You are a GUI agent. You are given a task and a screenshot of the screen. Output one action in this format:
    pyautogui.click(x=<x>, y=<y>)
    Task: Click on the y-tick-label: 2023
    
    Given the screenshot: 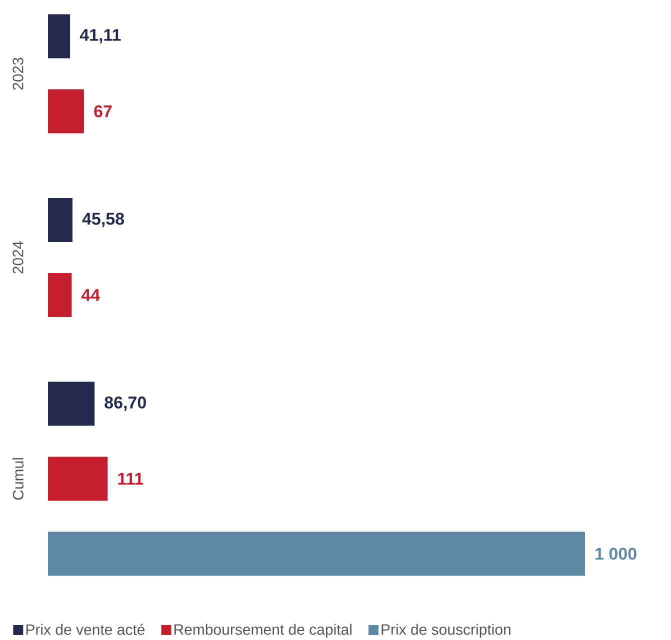 What is the action you would take?
    pyautogui.click(x=18, y=74)
    